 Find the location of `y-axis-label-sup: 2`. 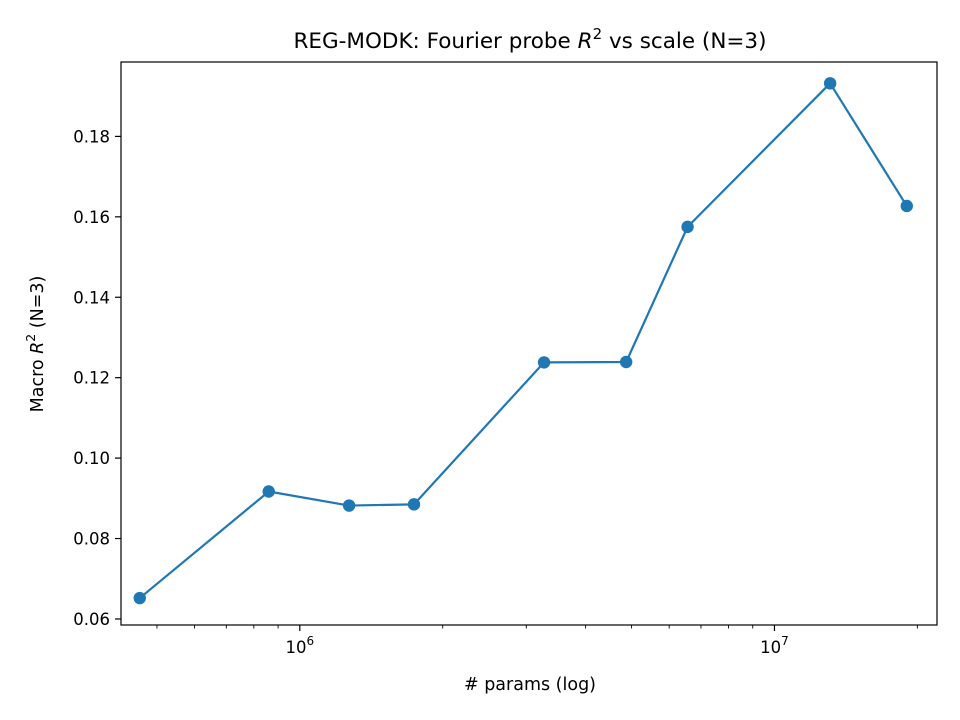

y-axis-label-sup: 2 is located at coordinates (30, 338).